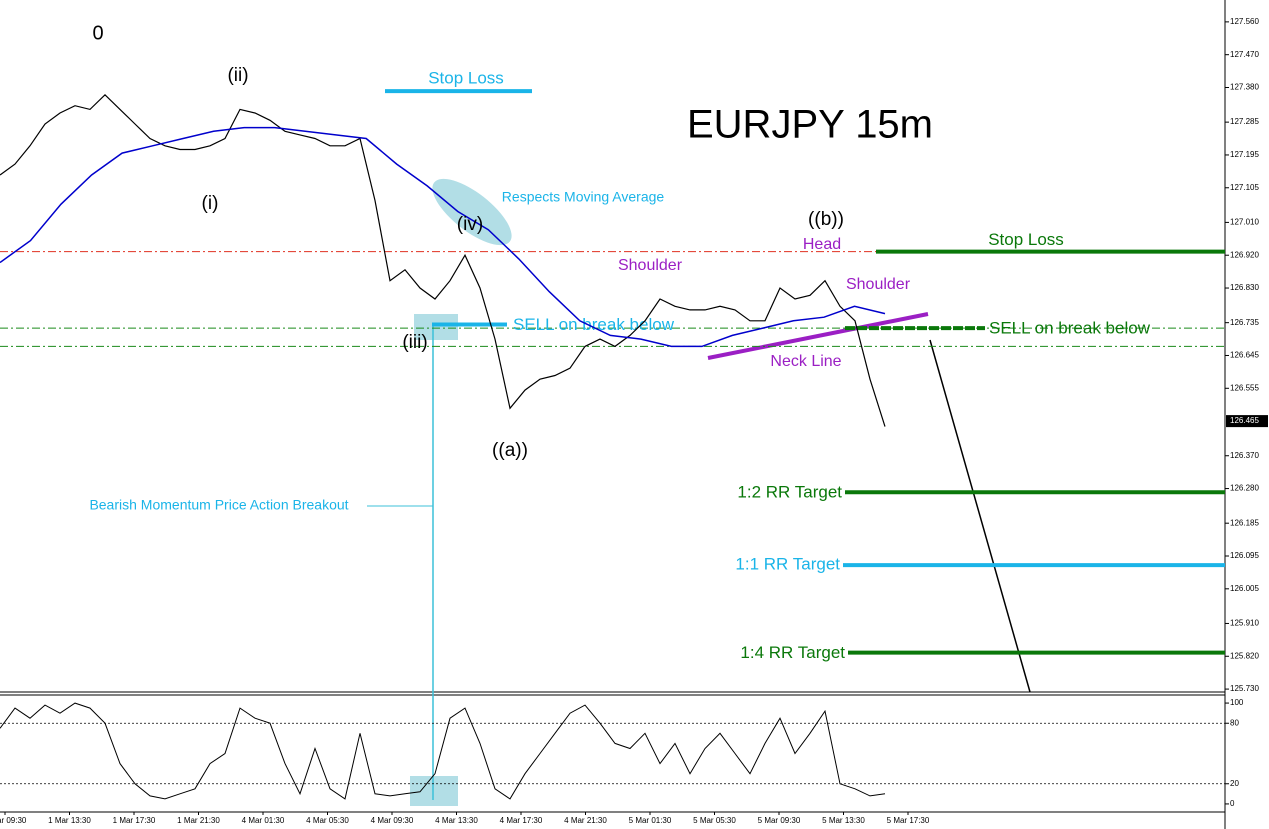 The image size is (1269, 829). I want to click on x-tick-label: 4 Mar 05:30, so click(327, 820).